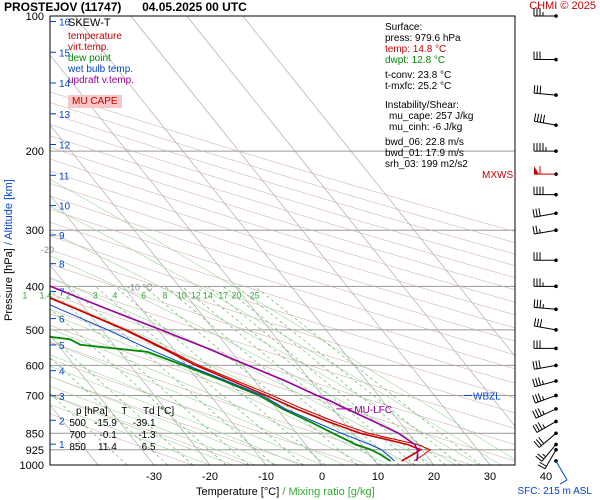 This screenshot has height=500, width=600. What do you see at coordinates (35, 17) in the screenshot?
I see `pressure-tick-label: 100` at bounding box center [35, 17].